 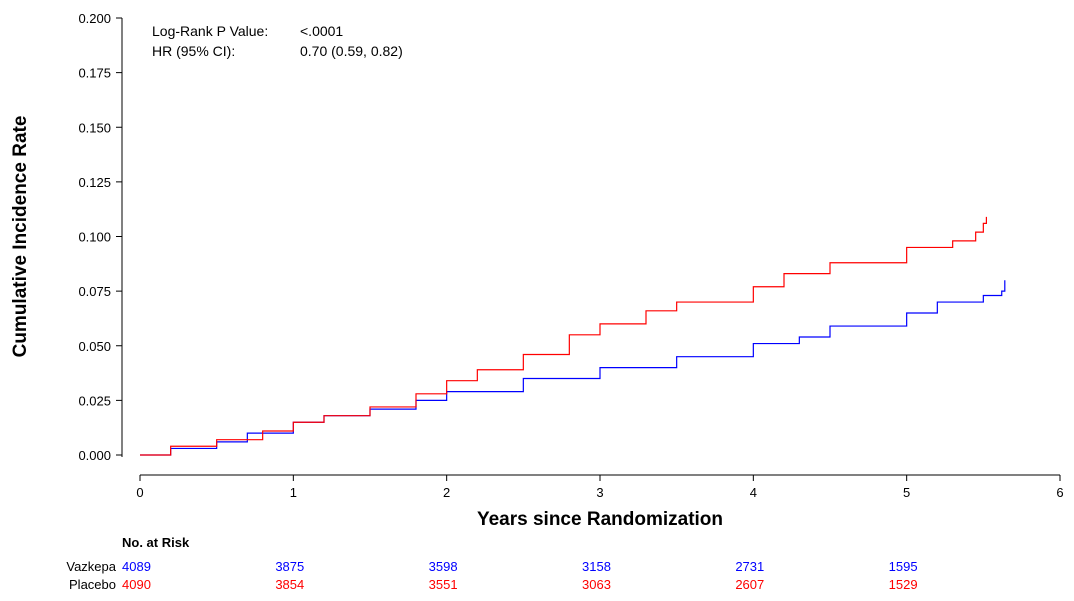 I want to click on y-tick-label: 0.150, so click(x=94, y=127).